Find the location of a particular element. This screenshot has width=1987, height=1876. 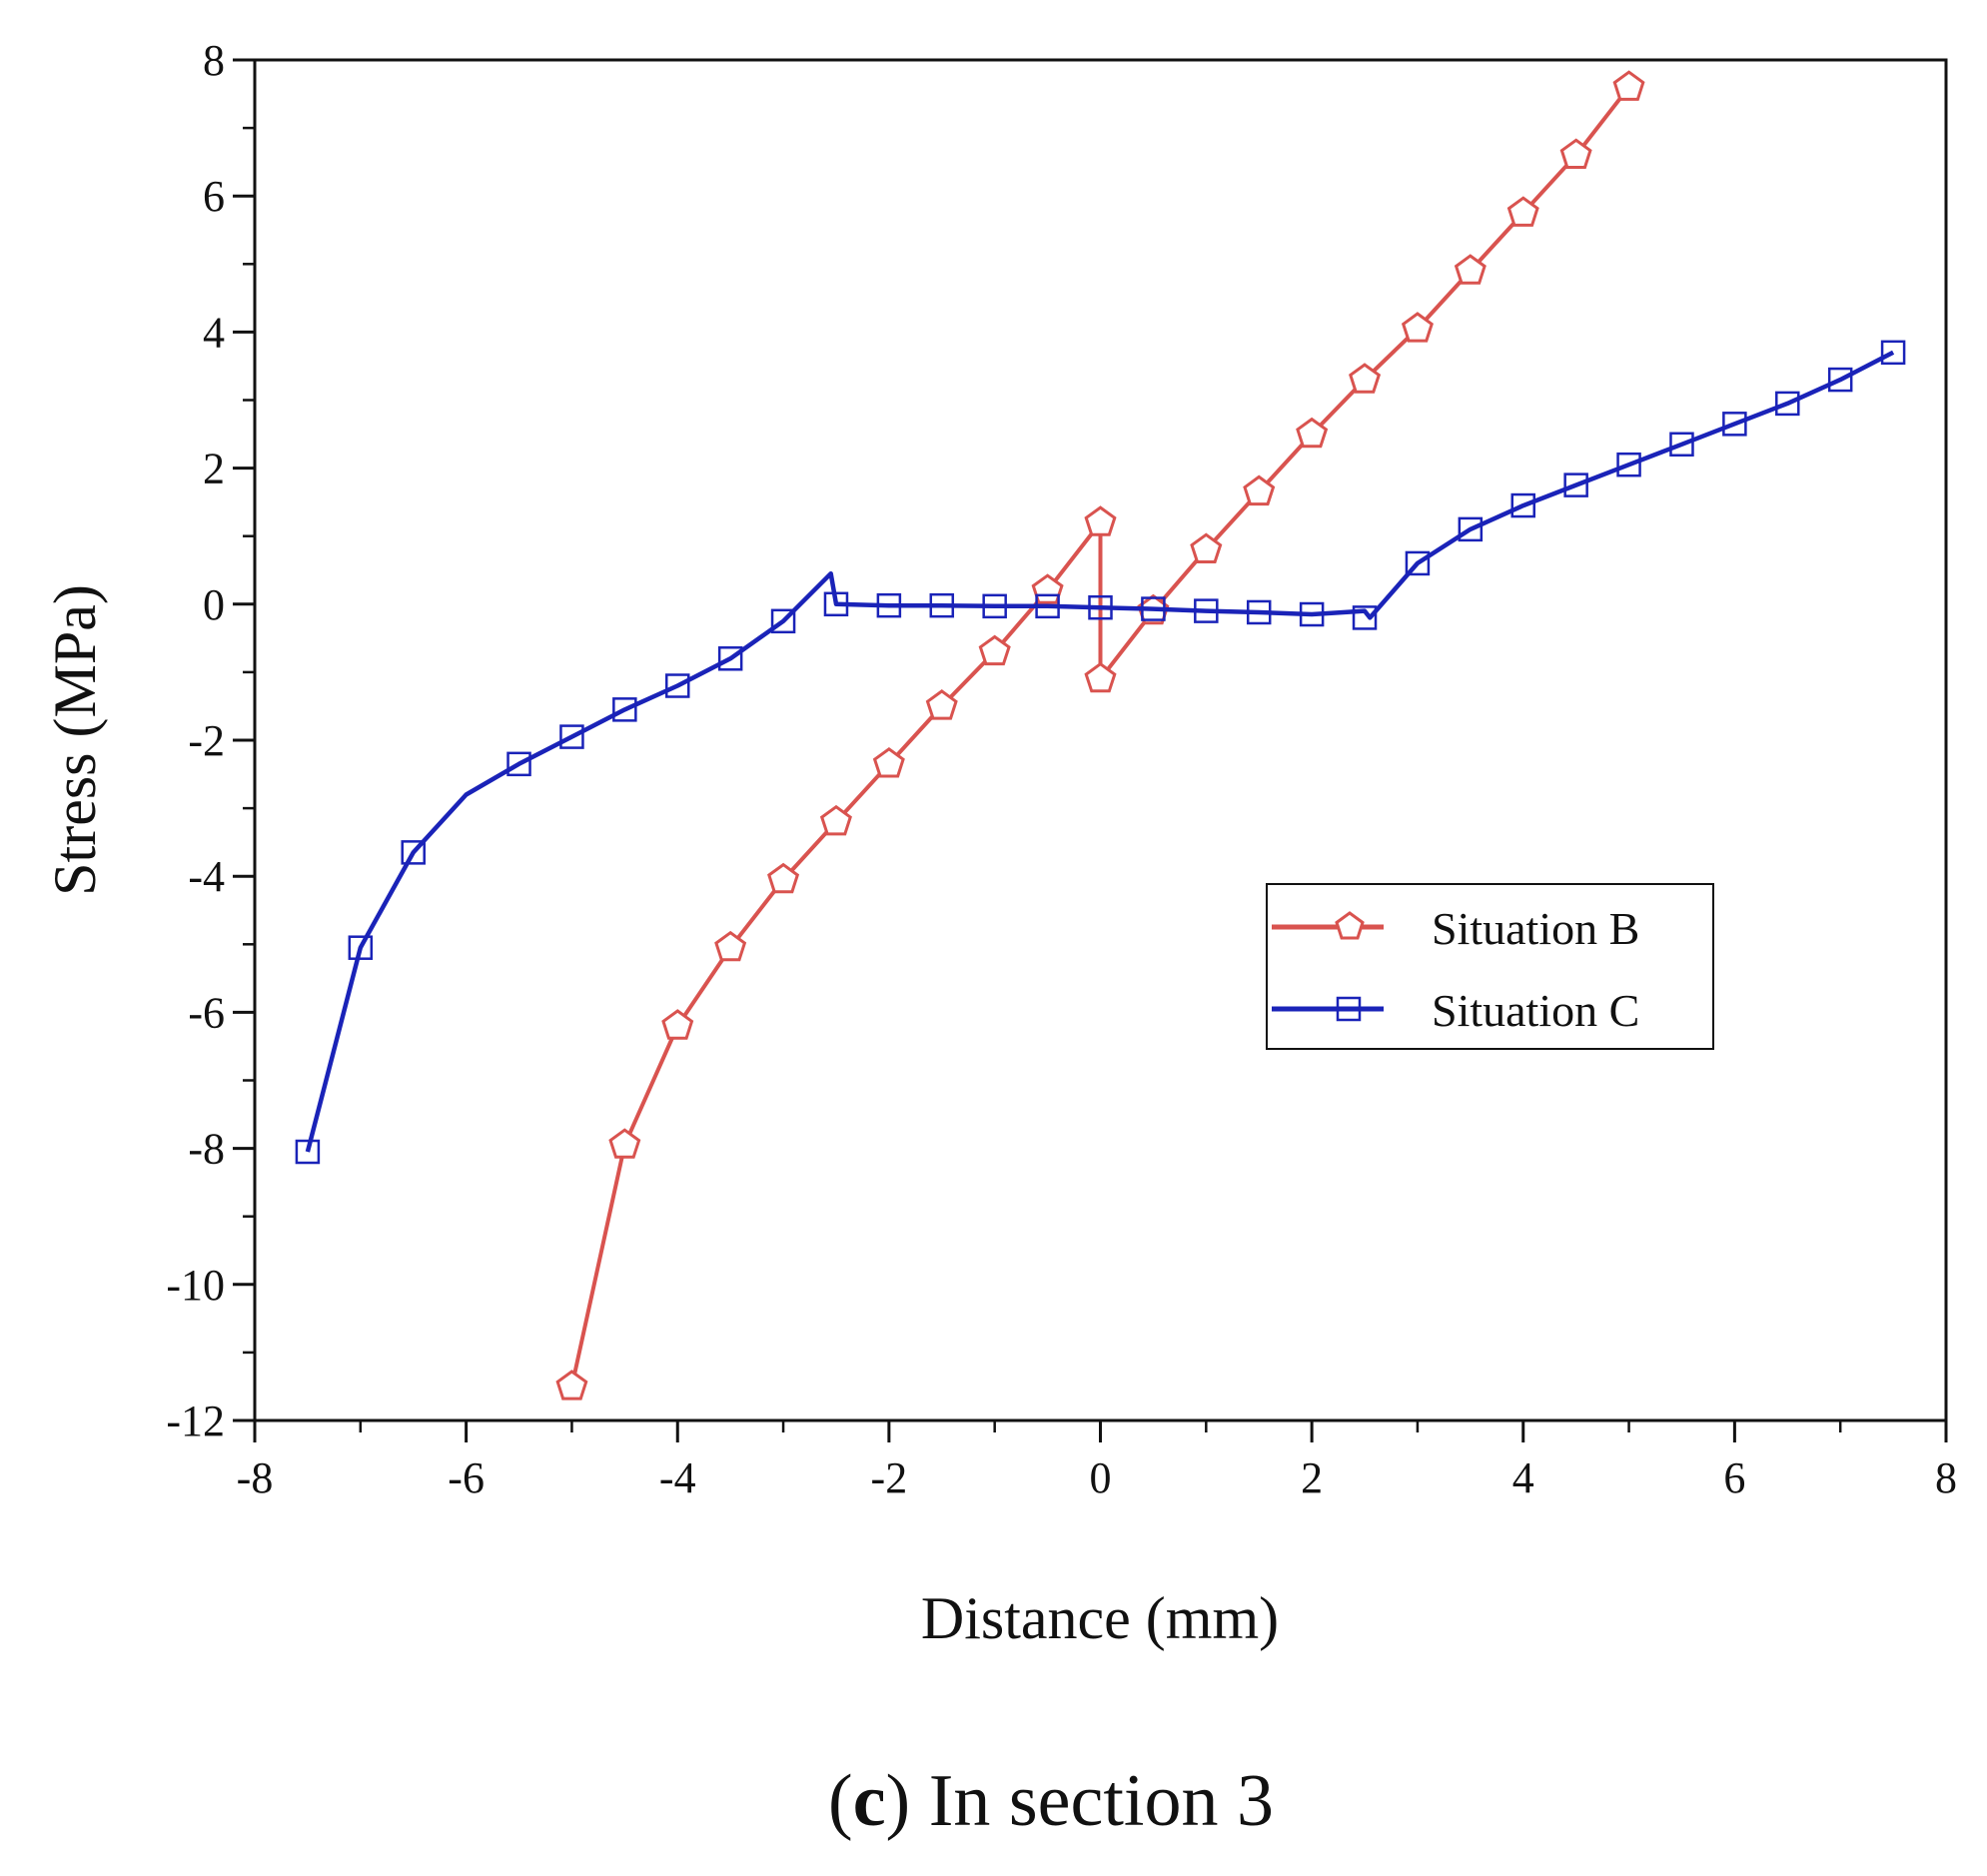

y-tick-label: 2 is located at coordinates (214, 469).